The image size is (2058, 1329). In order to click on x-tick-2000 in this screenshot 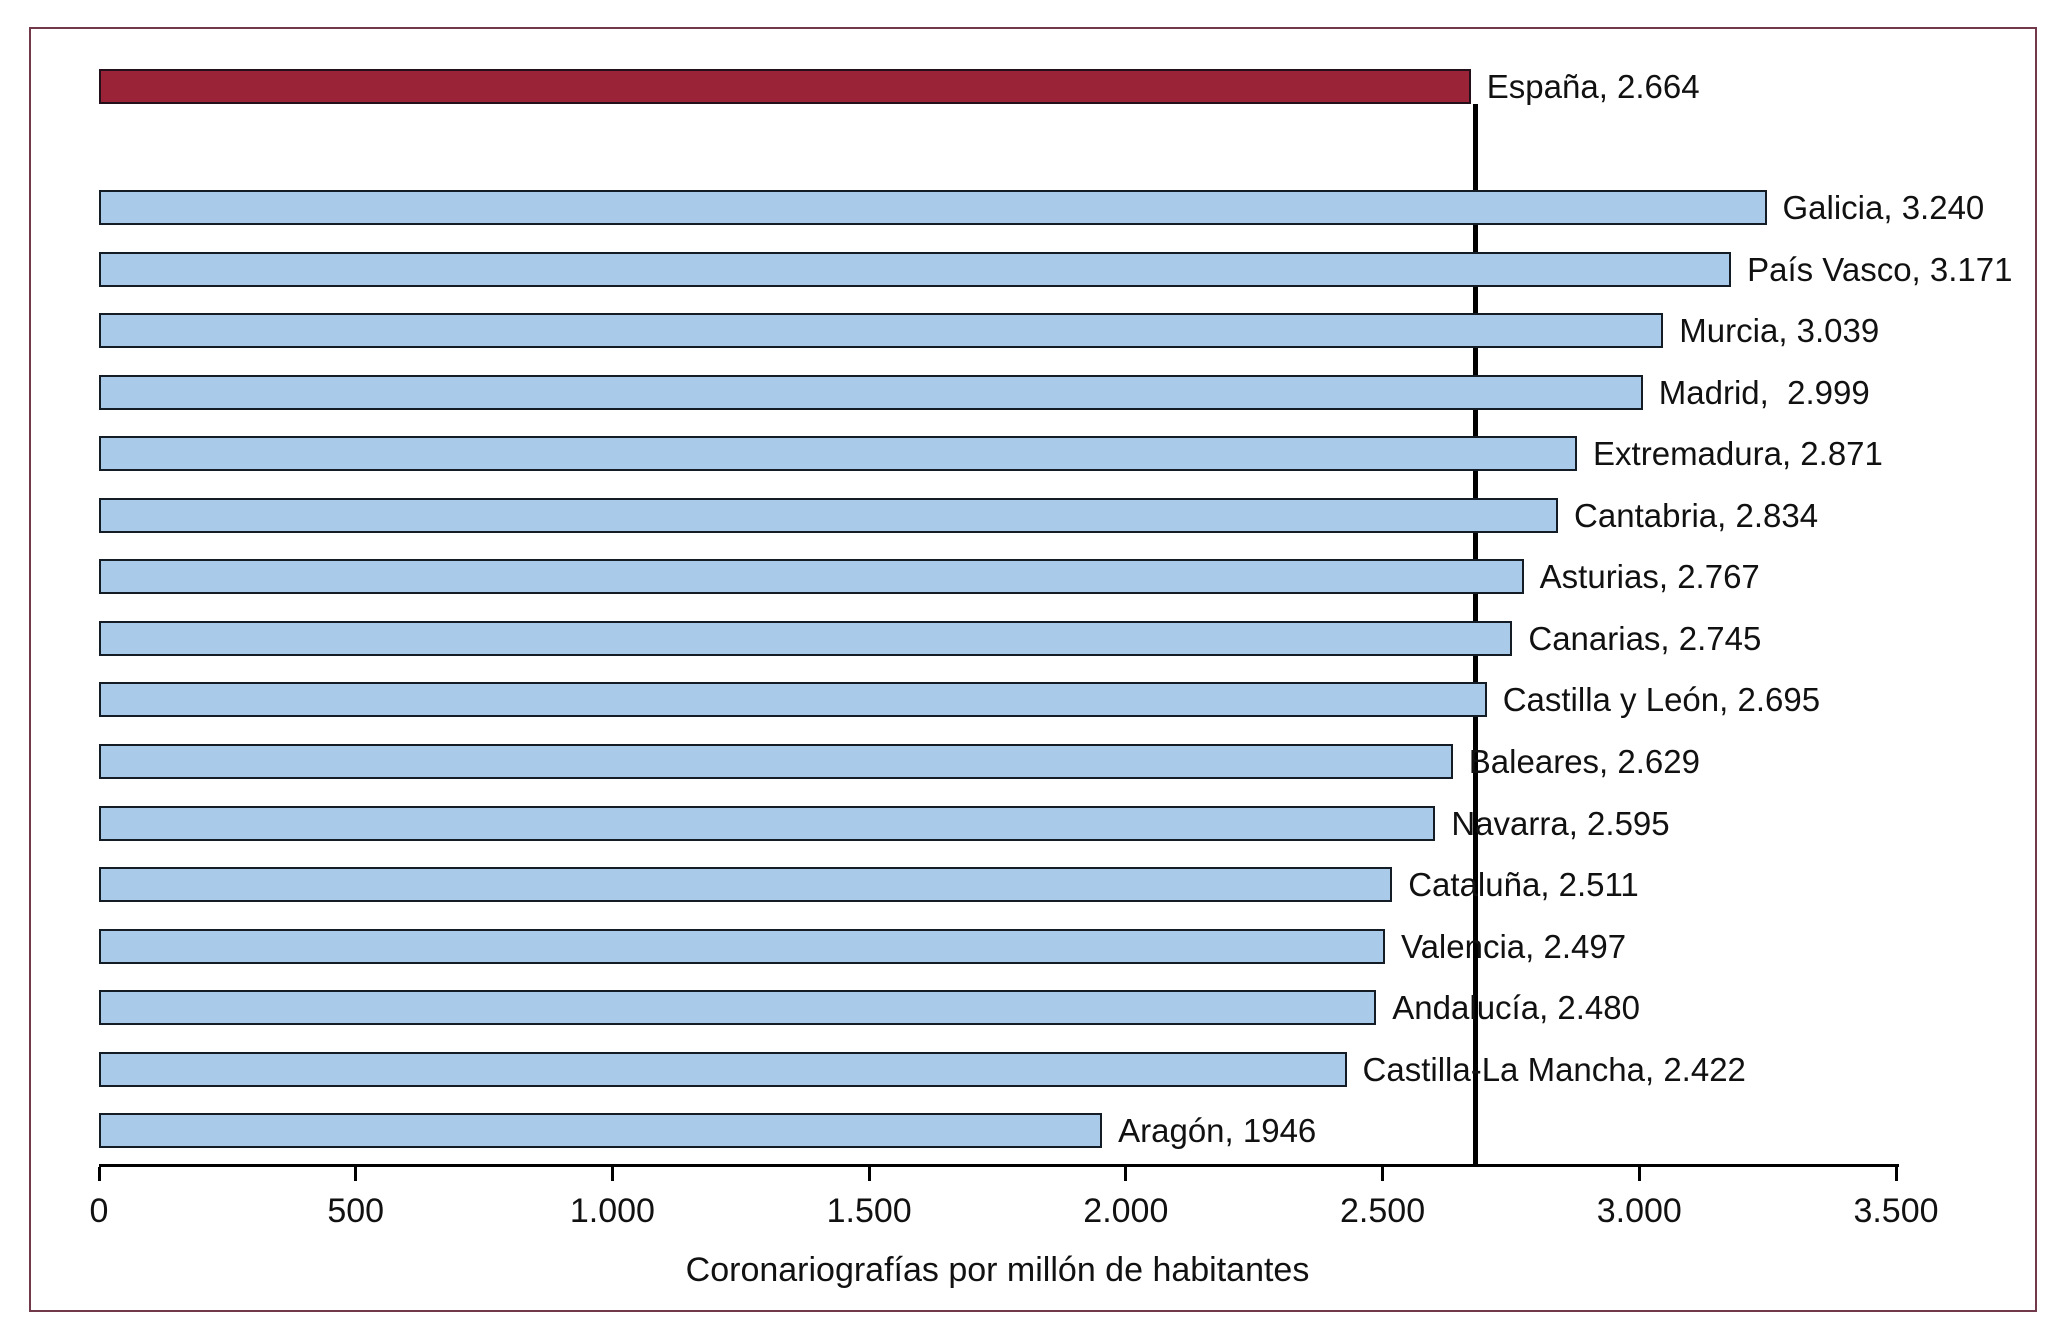, I will do `click(1126, 1174)`.